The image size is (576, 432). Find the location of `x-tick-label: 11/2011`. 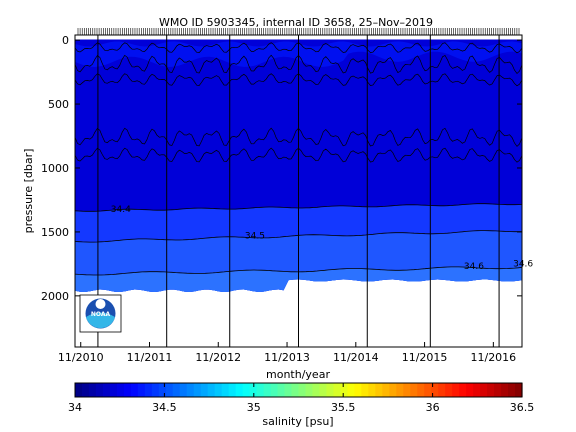

x-tick-label: 11/2011 is located at coordinates (150, 357).